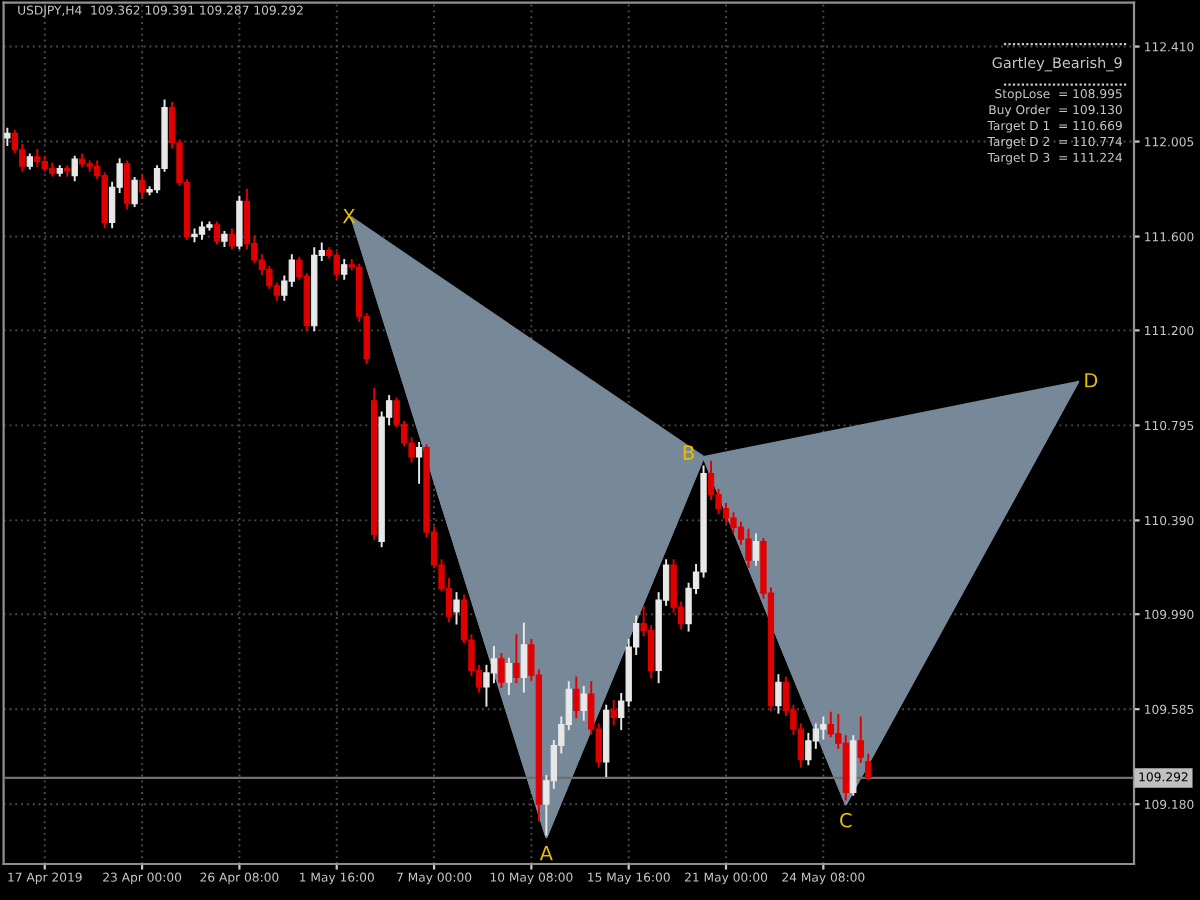  I want to click on annotation: A, so click(546, 853).